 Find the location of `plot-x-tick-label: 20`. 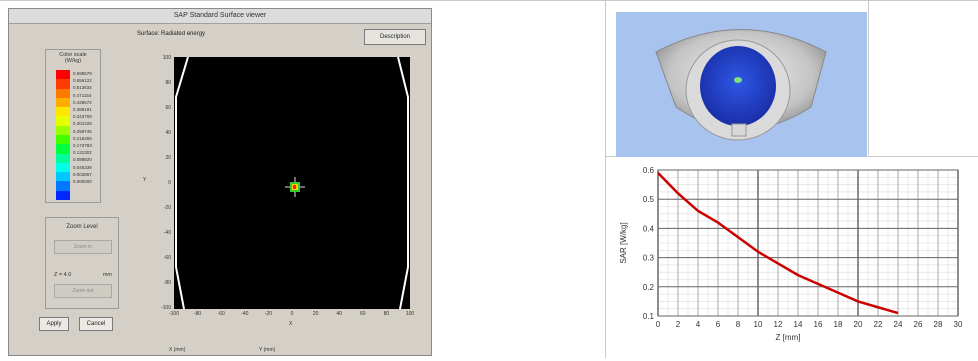

plot-x-tick-label: 20 is located at coordinates (315, 314).